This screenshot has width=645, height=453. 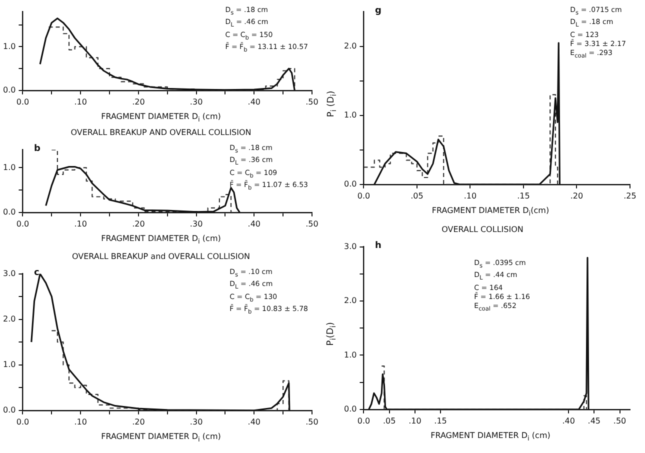 What do you see at coordinates (161, 132) in the screenshot?
I see `chart-title: OVERALL BREAKUP AND OVERALL COLLISION` at bounding box center [161, 132].